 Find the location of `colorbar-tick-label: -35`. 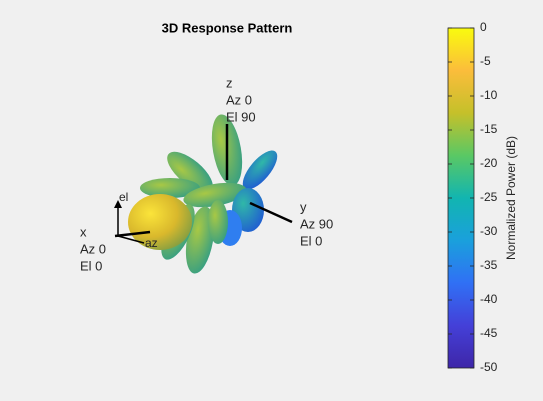

colorbar-tick-label: -35 is located at coordinates (489, 265).